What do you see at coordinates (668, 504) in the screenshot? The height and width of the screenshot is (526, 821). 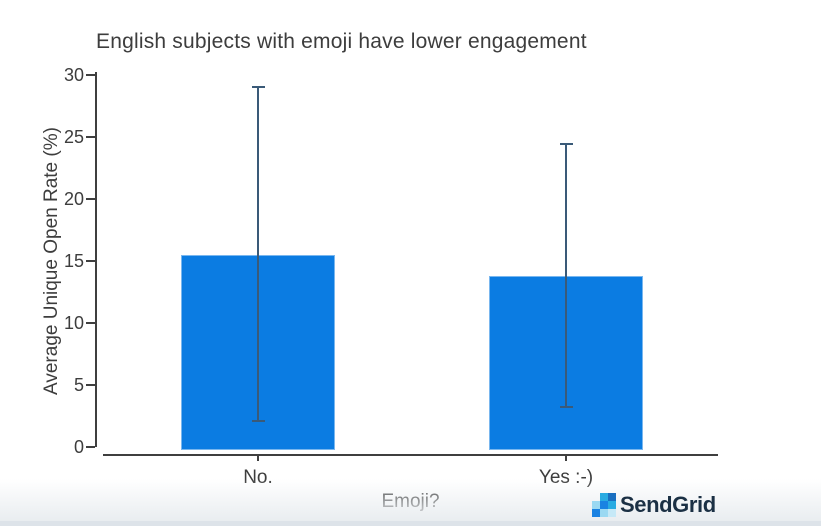 I see `sendgrid-wordmark: SendGrid` at bounding box center [668, 504].